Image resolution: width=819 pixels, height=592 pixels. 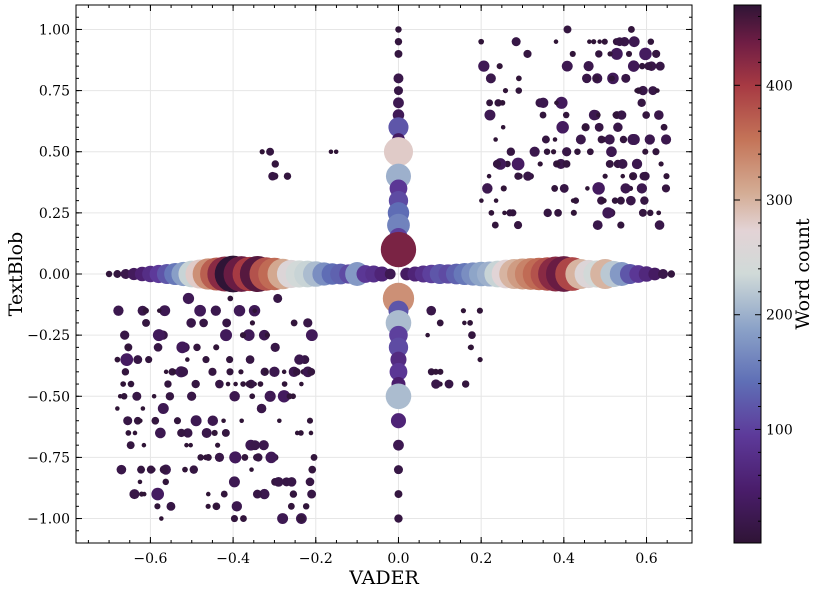 What do you see at coordinates (481, 559) in the screenshot?
I see `x-tick-label: 0.2` at bounding box center [481, 559].